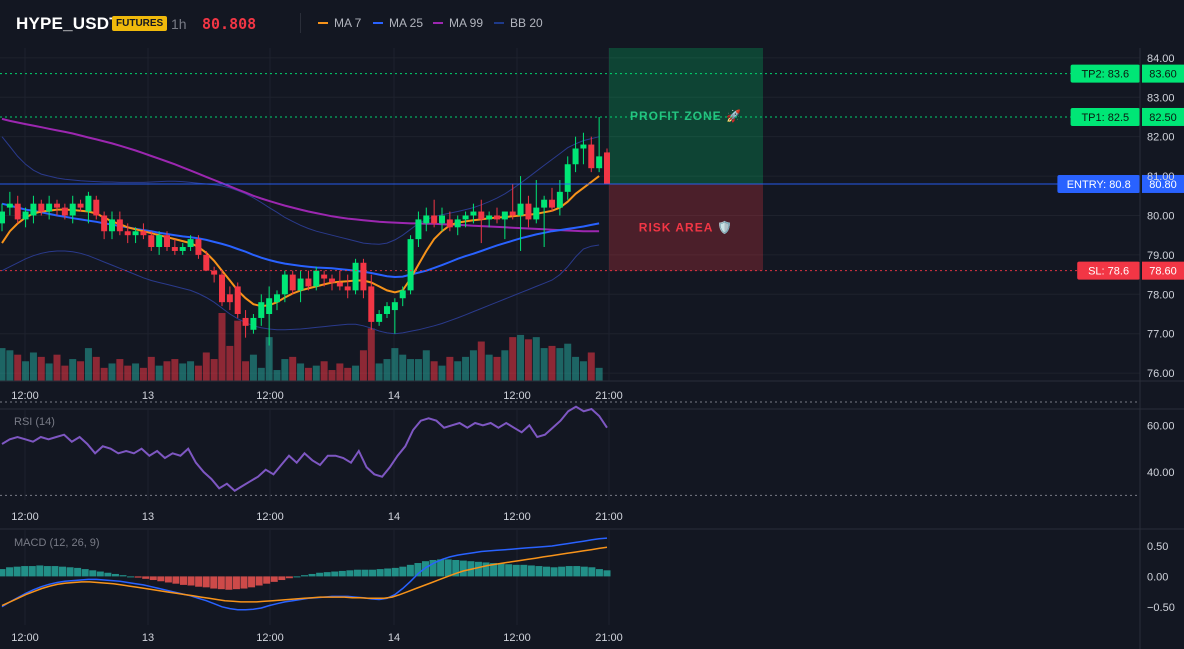  I want to click on legend-ma7: MA 7, so click(339, 23).